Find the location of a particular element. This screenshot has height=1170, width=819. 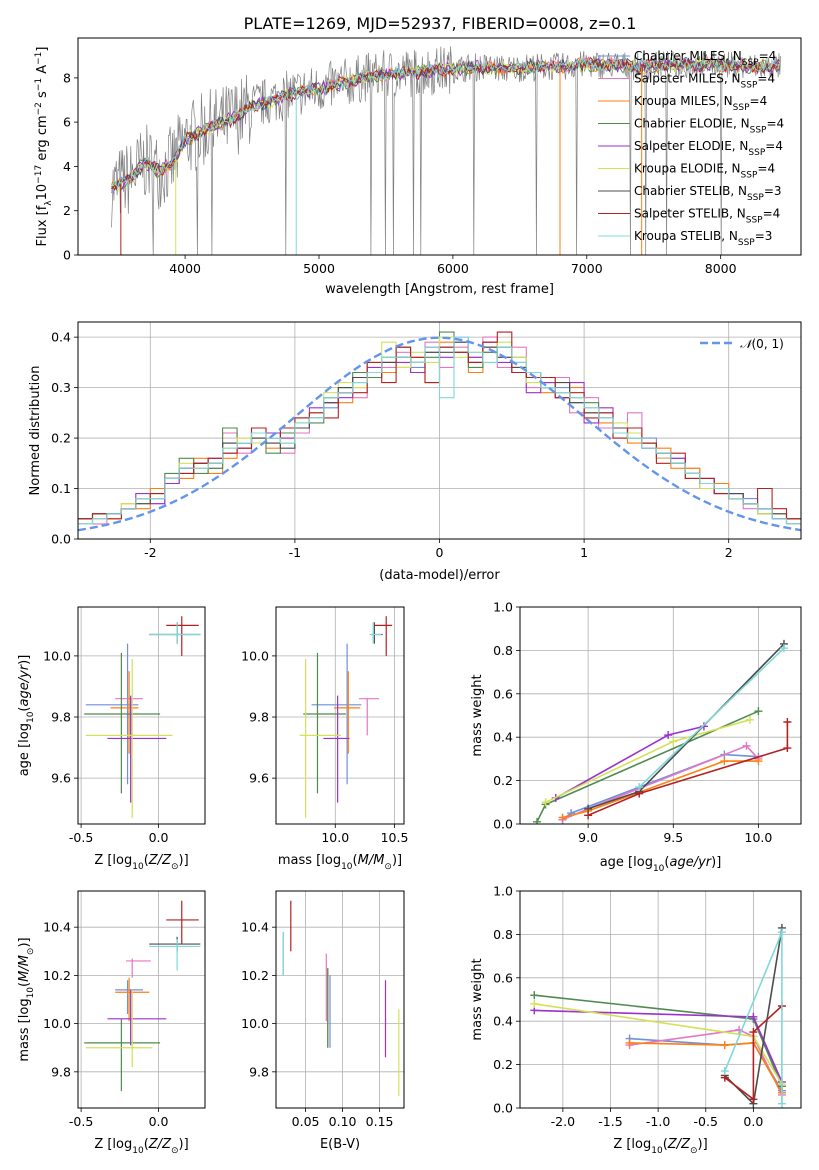

y-axis-label: mass weight is located at coordinates (477, 999).